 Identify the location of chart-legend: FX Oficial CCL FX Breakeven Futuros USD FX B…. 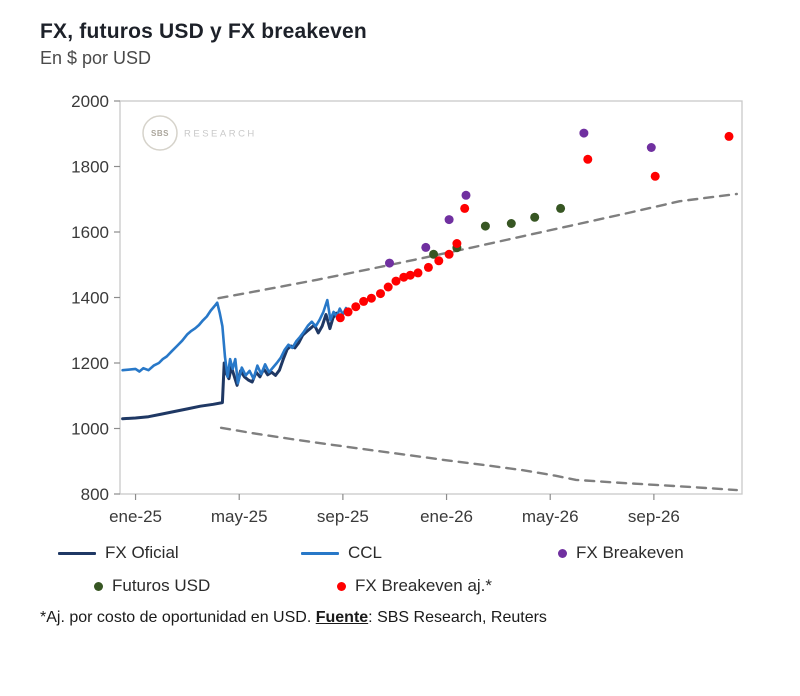
(415, 569).